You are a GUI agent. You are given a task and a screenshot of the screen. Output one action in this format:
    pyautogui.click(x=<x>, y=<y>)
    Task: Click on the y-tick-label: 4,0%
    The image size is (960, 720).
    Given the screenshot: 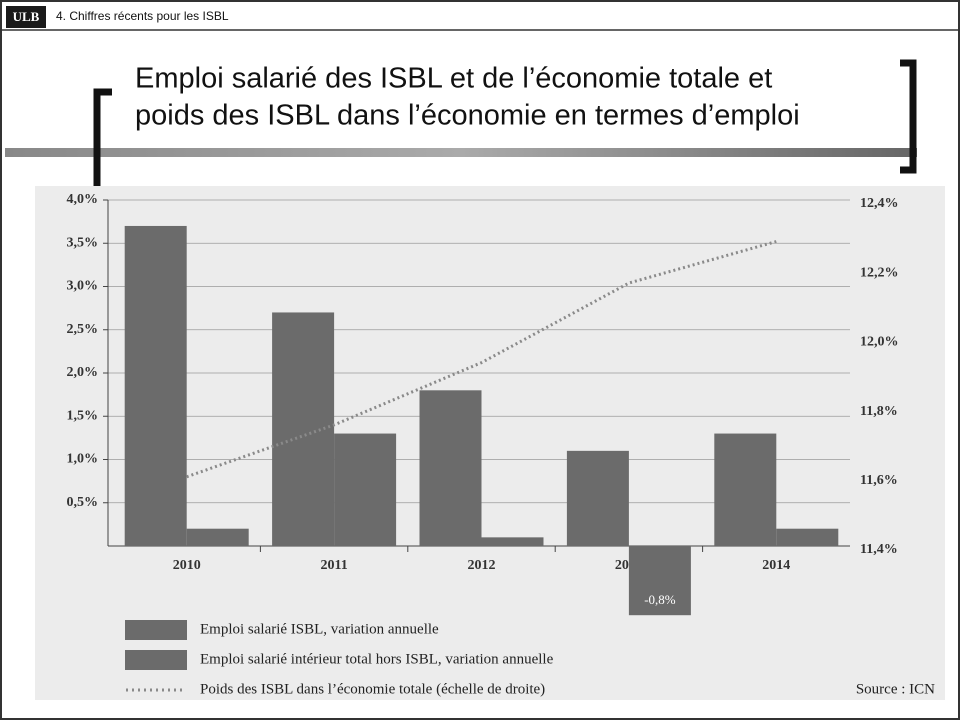 What is the action you would take?
    pyautogui.click(x=83, y=199)
    